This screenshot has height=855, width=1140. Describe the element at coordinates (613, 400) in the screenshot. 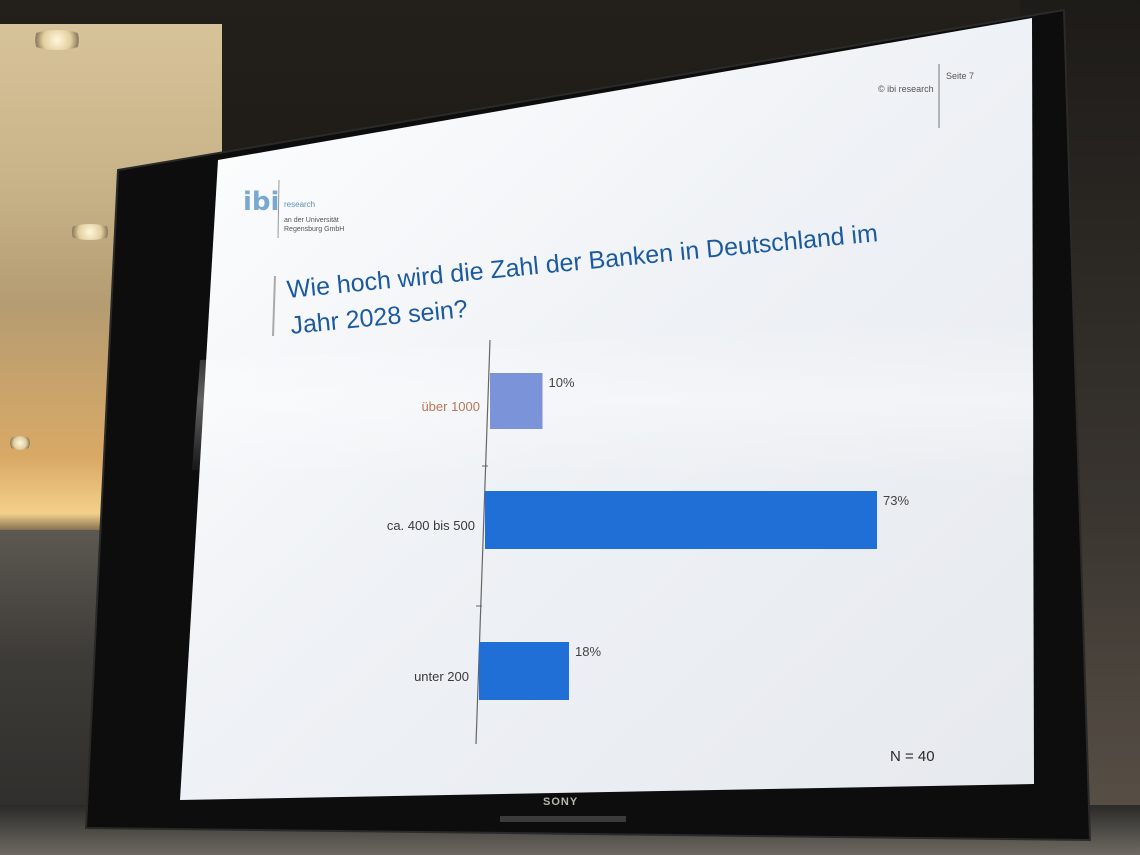

I see `screen-glare` at that location.